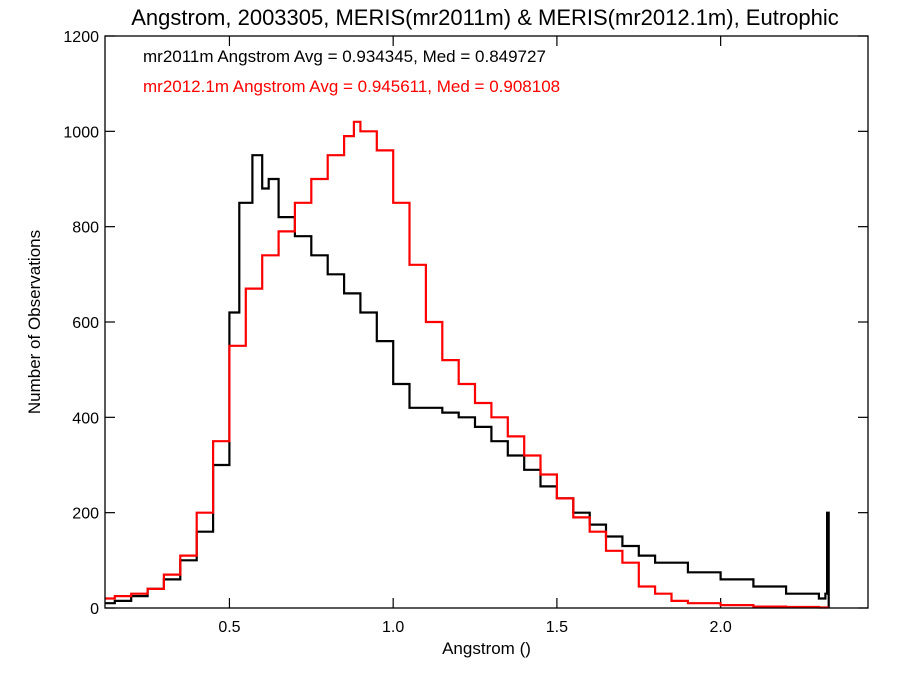 The width and height of the screenshot is (900, 675). Describe the element at coordinates (94, 609) in the screenshot. I see `y-tick-label: 0` at that location.